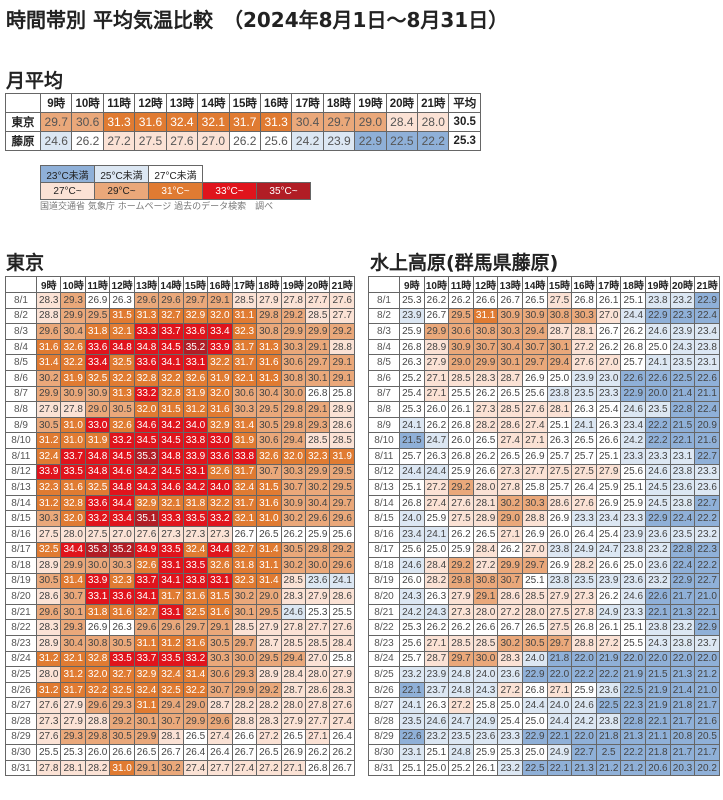  I want to click on heatmap-cell: 26.6, so click(608, 440).